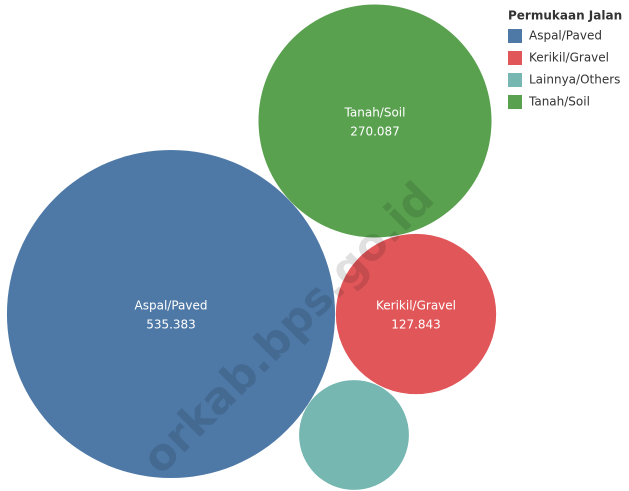 Image resolution: width=629 pixels, height=491 pixels. Describe the element at coordinates (416, 325) in the screenshot. I see `bubble-value: 127.843` at that location.